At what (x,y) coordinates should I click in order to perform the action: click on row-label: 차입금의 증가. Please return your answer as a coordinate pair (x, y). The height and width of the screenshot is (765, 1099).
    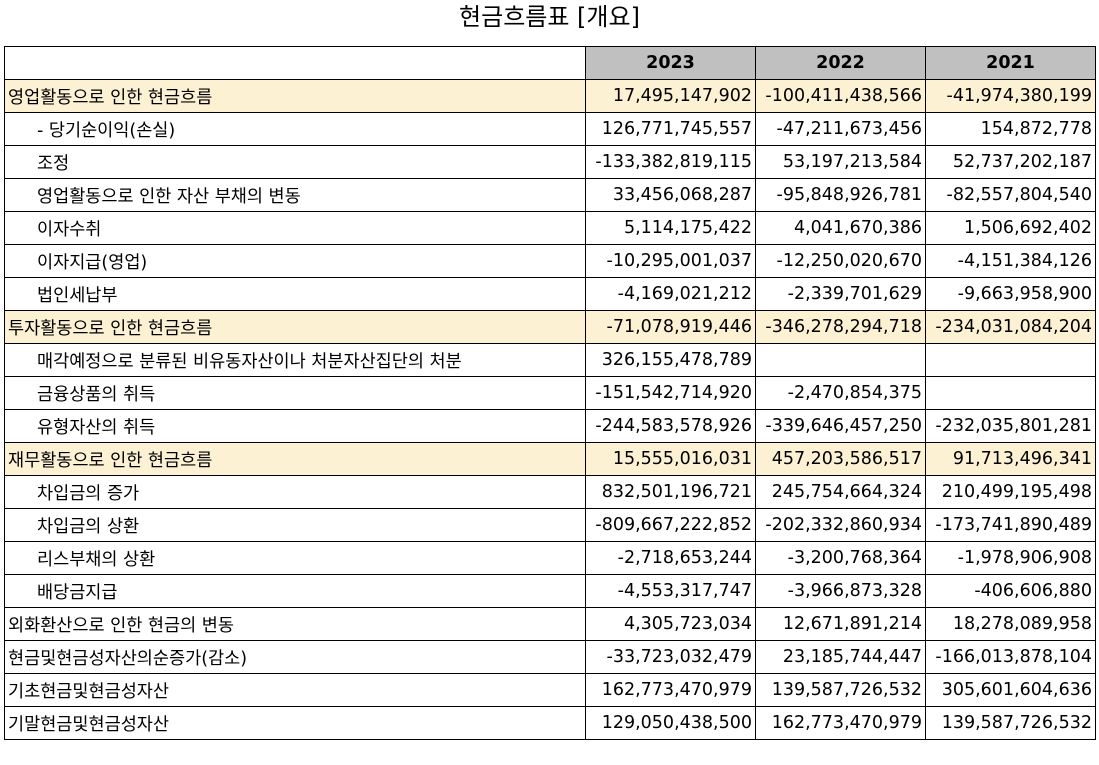
    Looking at the image, I should click on (295, 492).